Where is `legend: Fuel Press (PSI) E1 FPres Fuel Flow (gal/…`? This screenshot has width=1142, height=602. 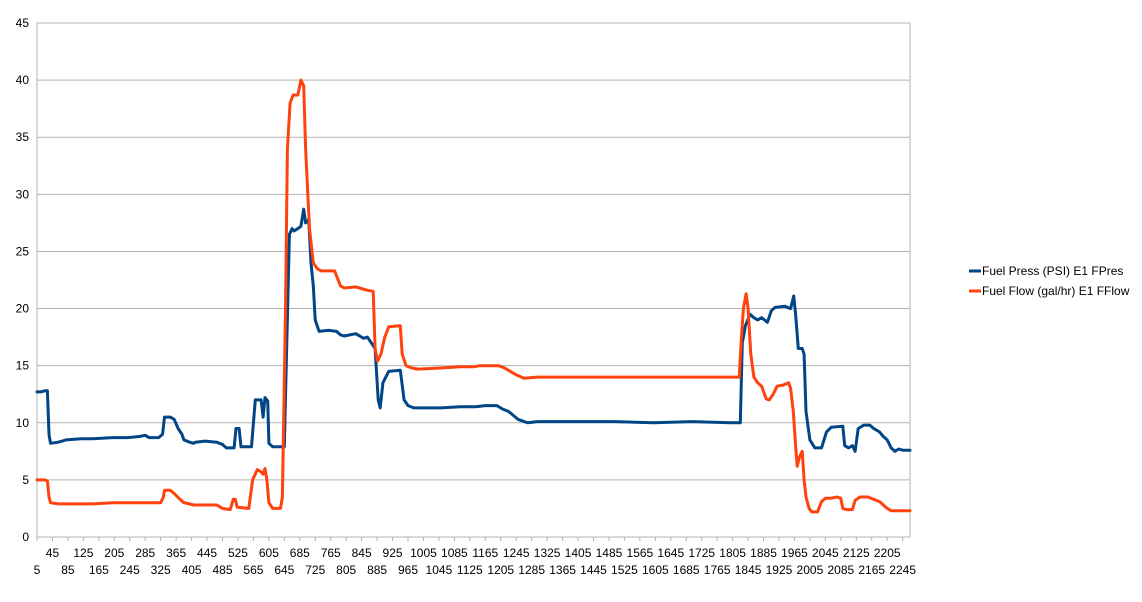 legend: Fuel Press (PSI) E1 FPres Fuel Flow (gal/… is located at coordinates (1049, 281).